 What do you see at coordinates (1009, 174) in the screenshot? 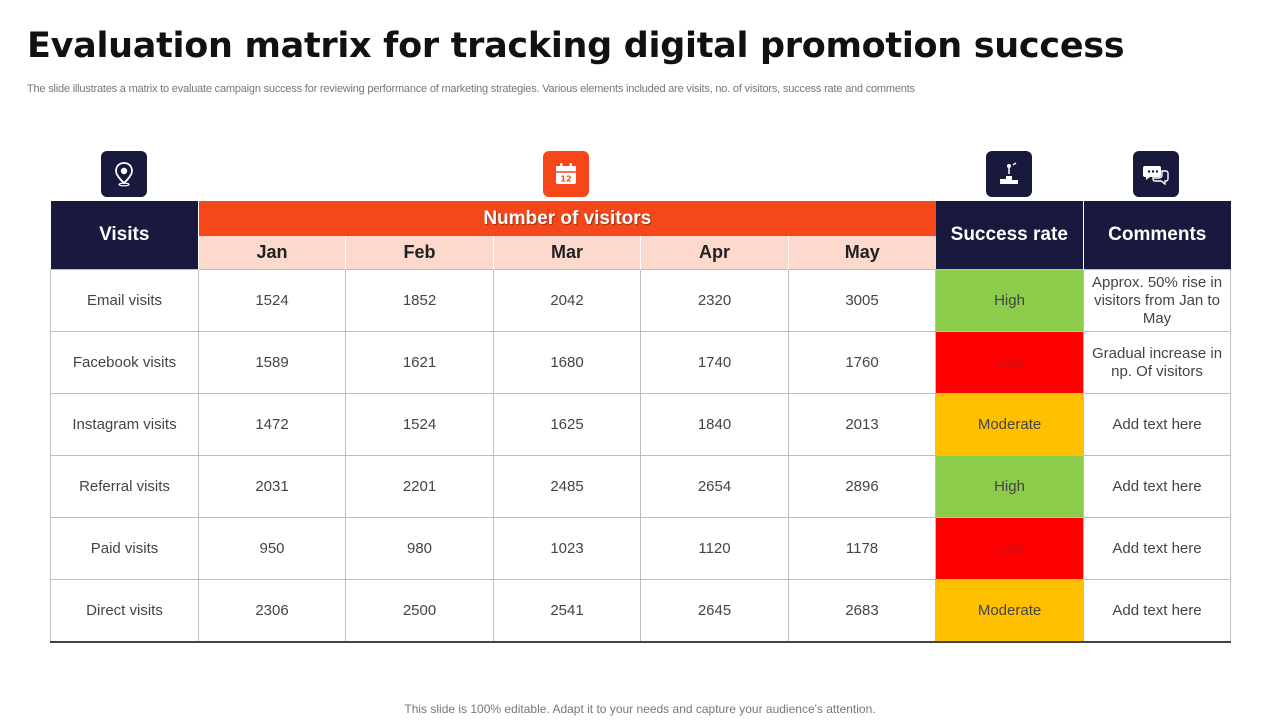
I see `podium-trophy-icon` at bounding box center [1009, 174].